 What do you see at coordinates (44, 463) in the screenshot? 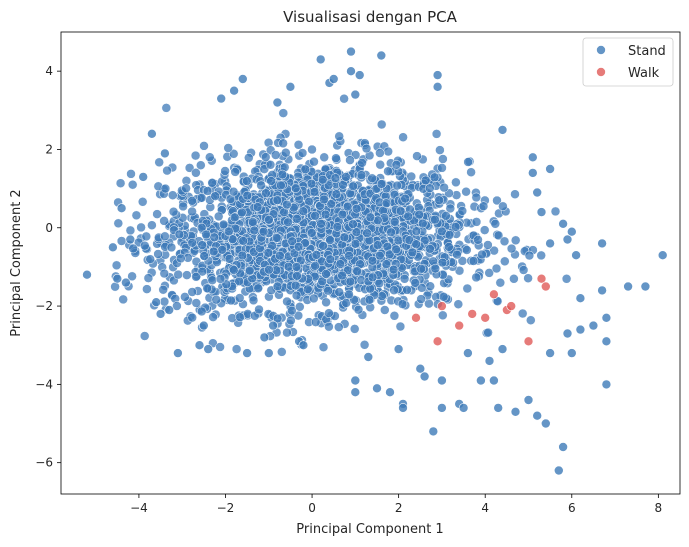
I see `y-tick-label: −6` at bounding box center [44, 463].